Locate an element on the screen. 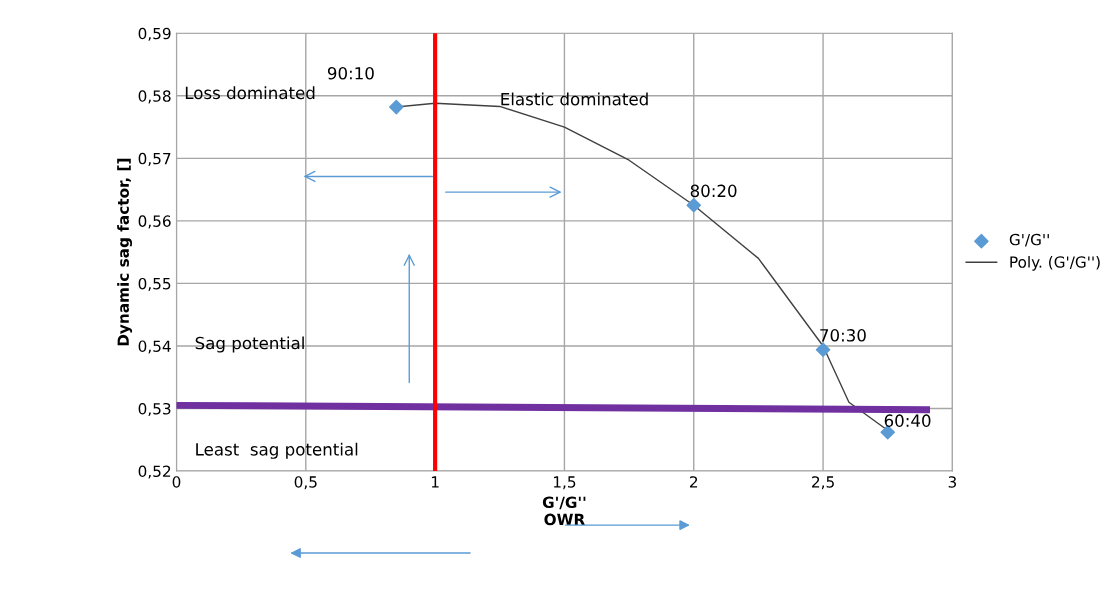 The height and width of the screenshot is (594, 1110). x-tick-label: 2,5 is located at coordinates (823, 483).